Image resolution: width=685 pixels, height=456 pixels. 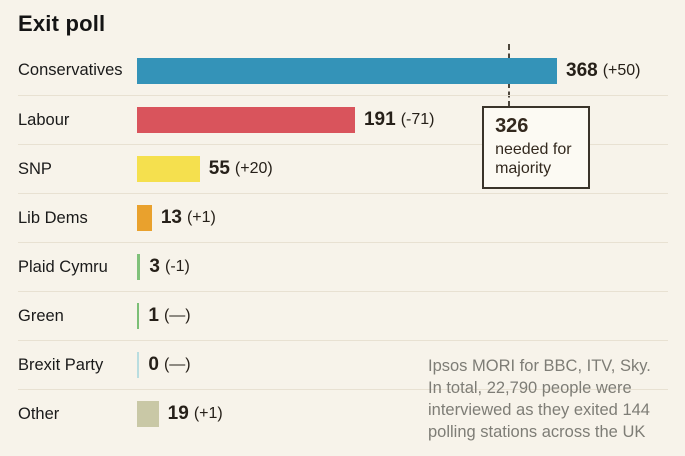 What do you see at coordinates (621, 70) in the screenshot?
I see `seat-change: (+50)` at bounding box center [621, 70].